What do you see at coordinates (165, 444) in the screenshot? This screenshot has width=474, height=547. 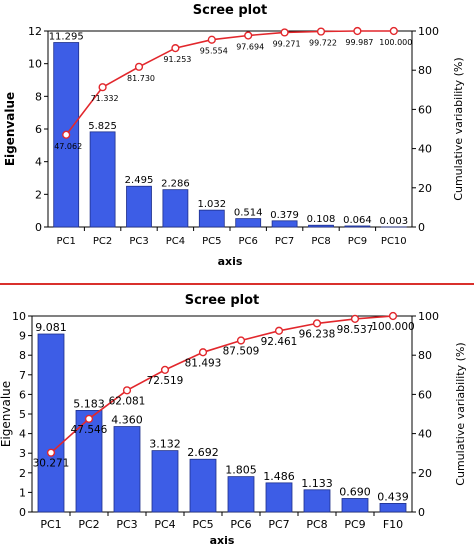 I see `bar-value-label: 3.132` at bounding box center [165, 444].